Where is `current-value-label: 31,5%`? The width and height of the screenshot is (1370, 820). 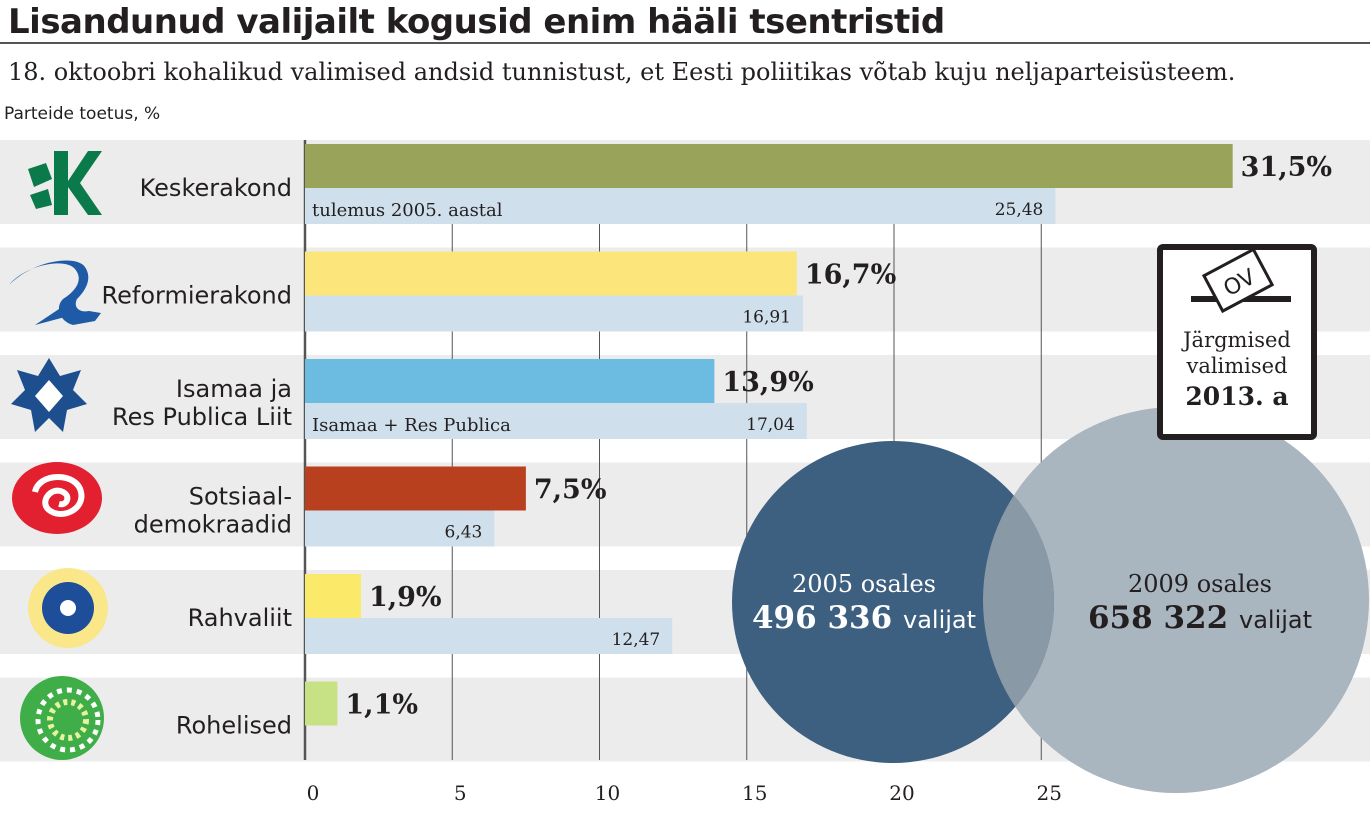
current-value-label: 31,5% is located at coordinates (1286, 167).